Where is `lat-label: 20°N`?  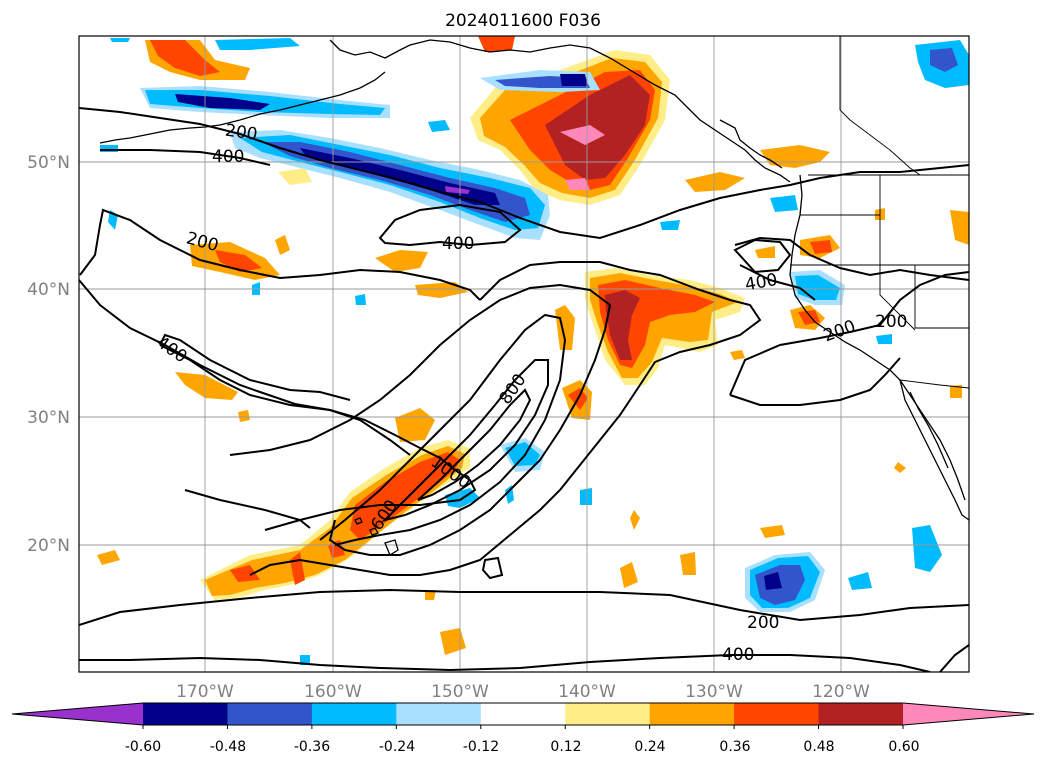
lat-label: 20°N is located at coordinates (48, 546).